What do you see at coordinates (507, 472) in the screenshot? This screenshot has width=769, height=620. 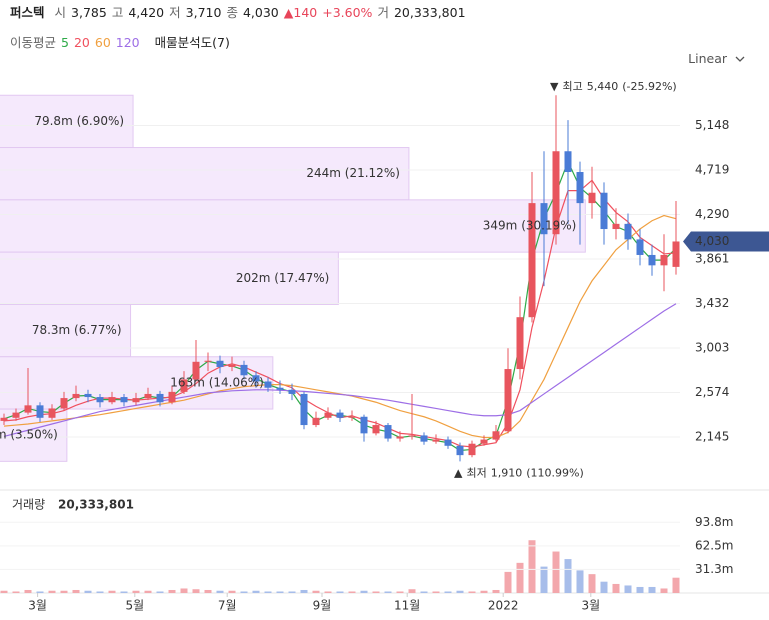 I see `annotation-price-label: 1,910` at bounding box center [507, 472].